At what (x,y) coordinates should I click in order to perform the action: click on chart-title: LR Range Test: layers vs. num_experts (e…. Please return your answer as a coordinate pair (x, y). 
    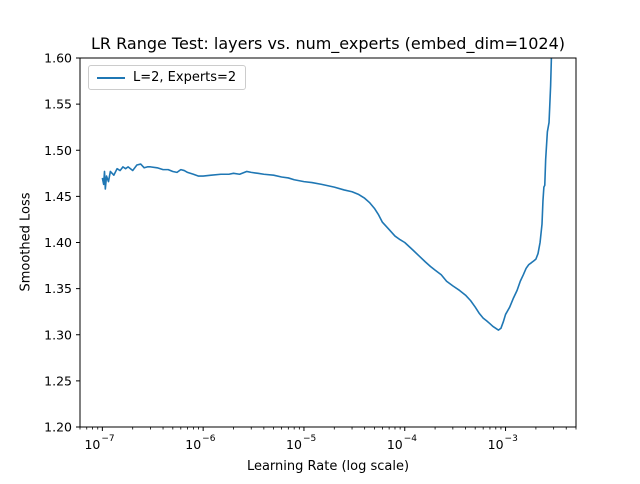
    Looking at the image, I should click on (328, 43).